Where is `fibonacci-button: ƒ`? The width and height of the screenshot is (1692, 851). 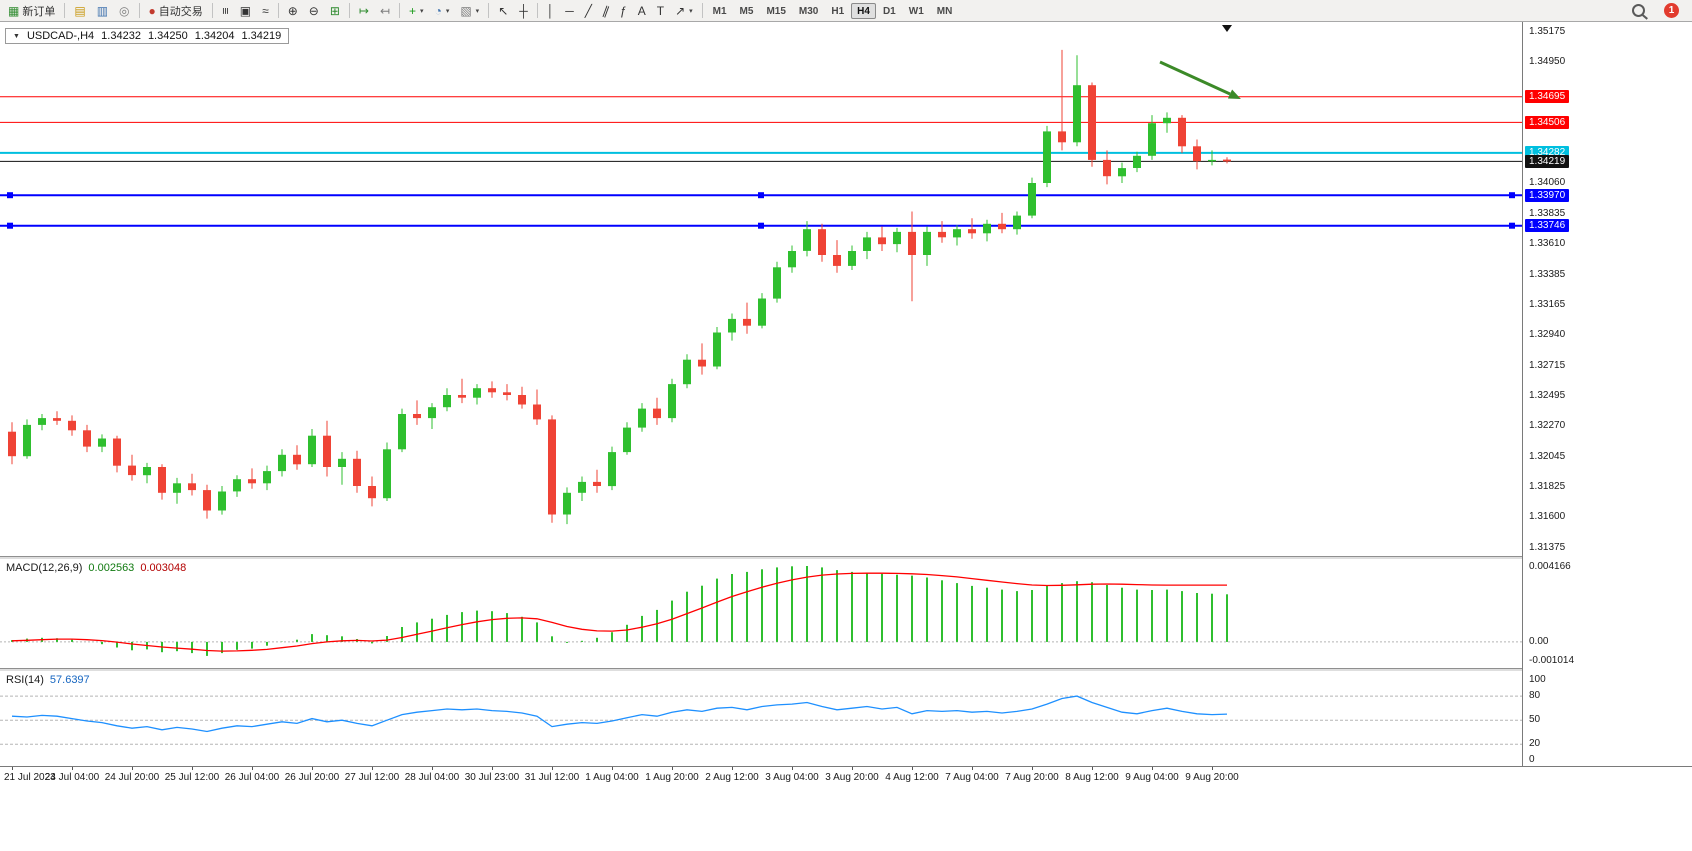 fibonacci-button: ƒ is located at coordinates (623, 11).